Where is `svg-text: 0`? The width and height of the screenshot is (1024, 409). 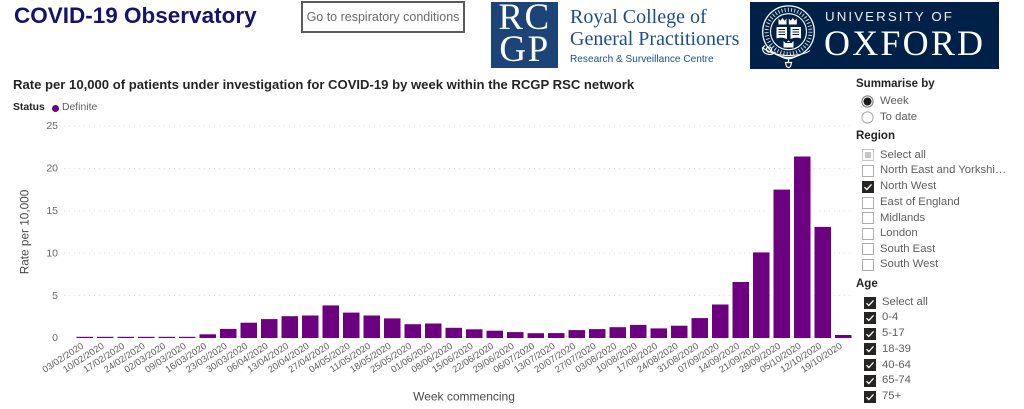
svg-text: 0 is located at coordinates (55, 338).